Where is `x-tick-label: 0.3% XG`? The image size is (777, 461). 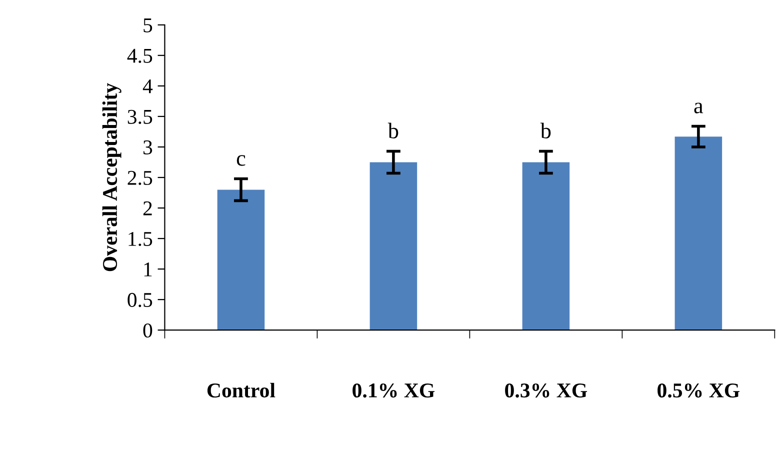
x-tick-label: 0.3% XG is located at coordinates (546, 390).